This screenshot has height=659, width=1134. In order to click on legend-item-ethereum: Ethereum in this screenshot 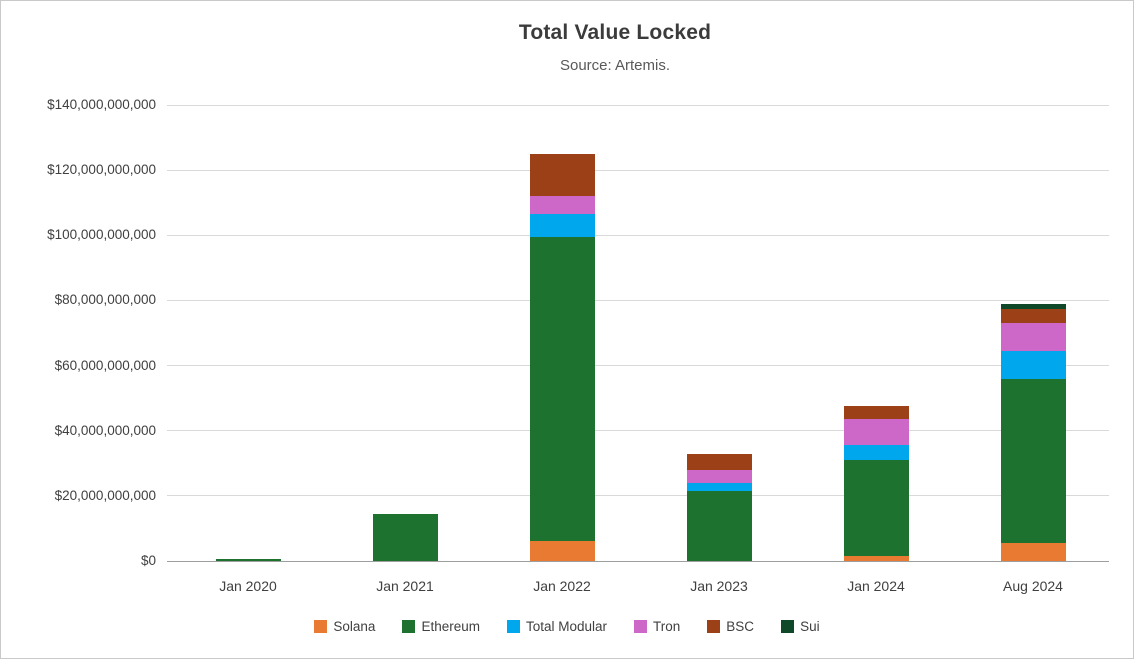, I will do `click(441, 626)`.